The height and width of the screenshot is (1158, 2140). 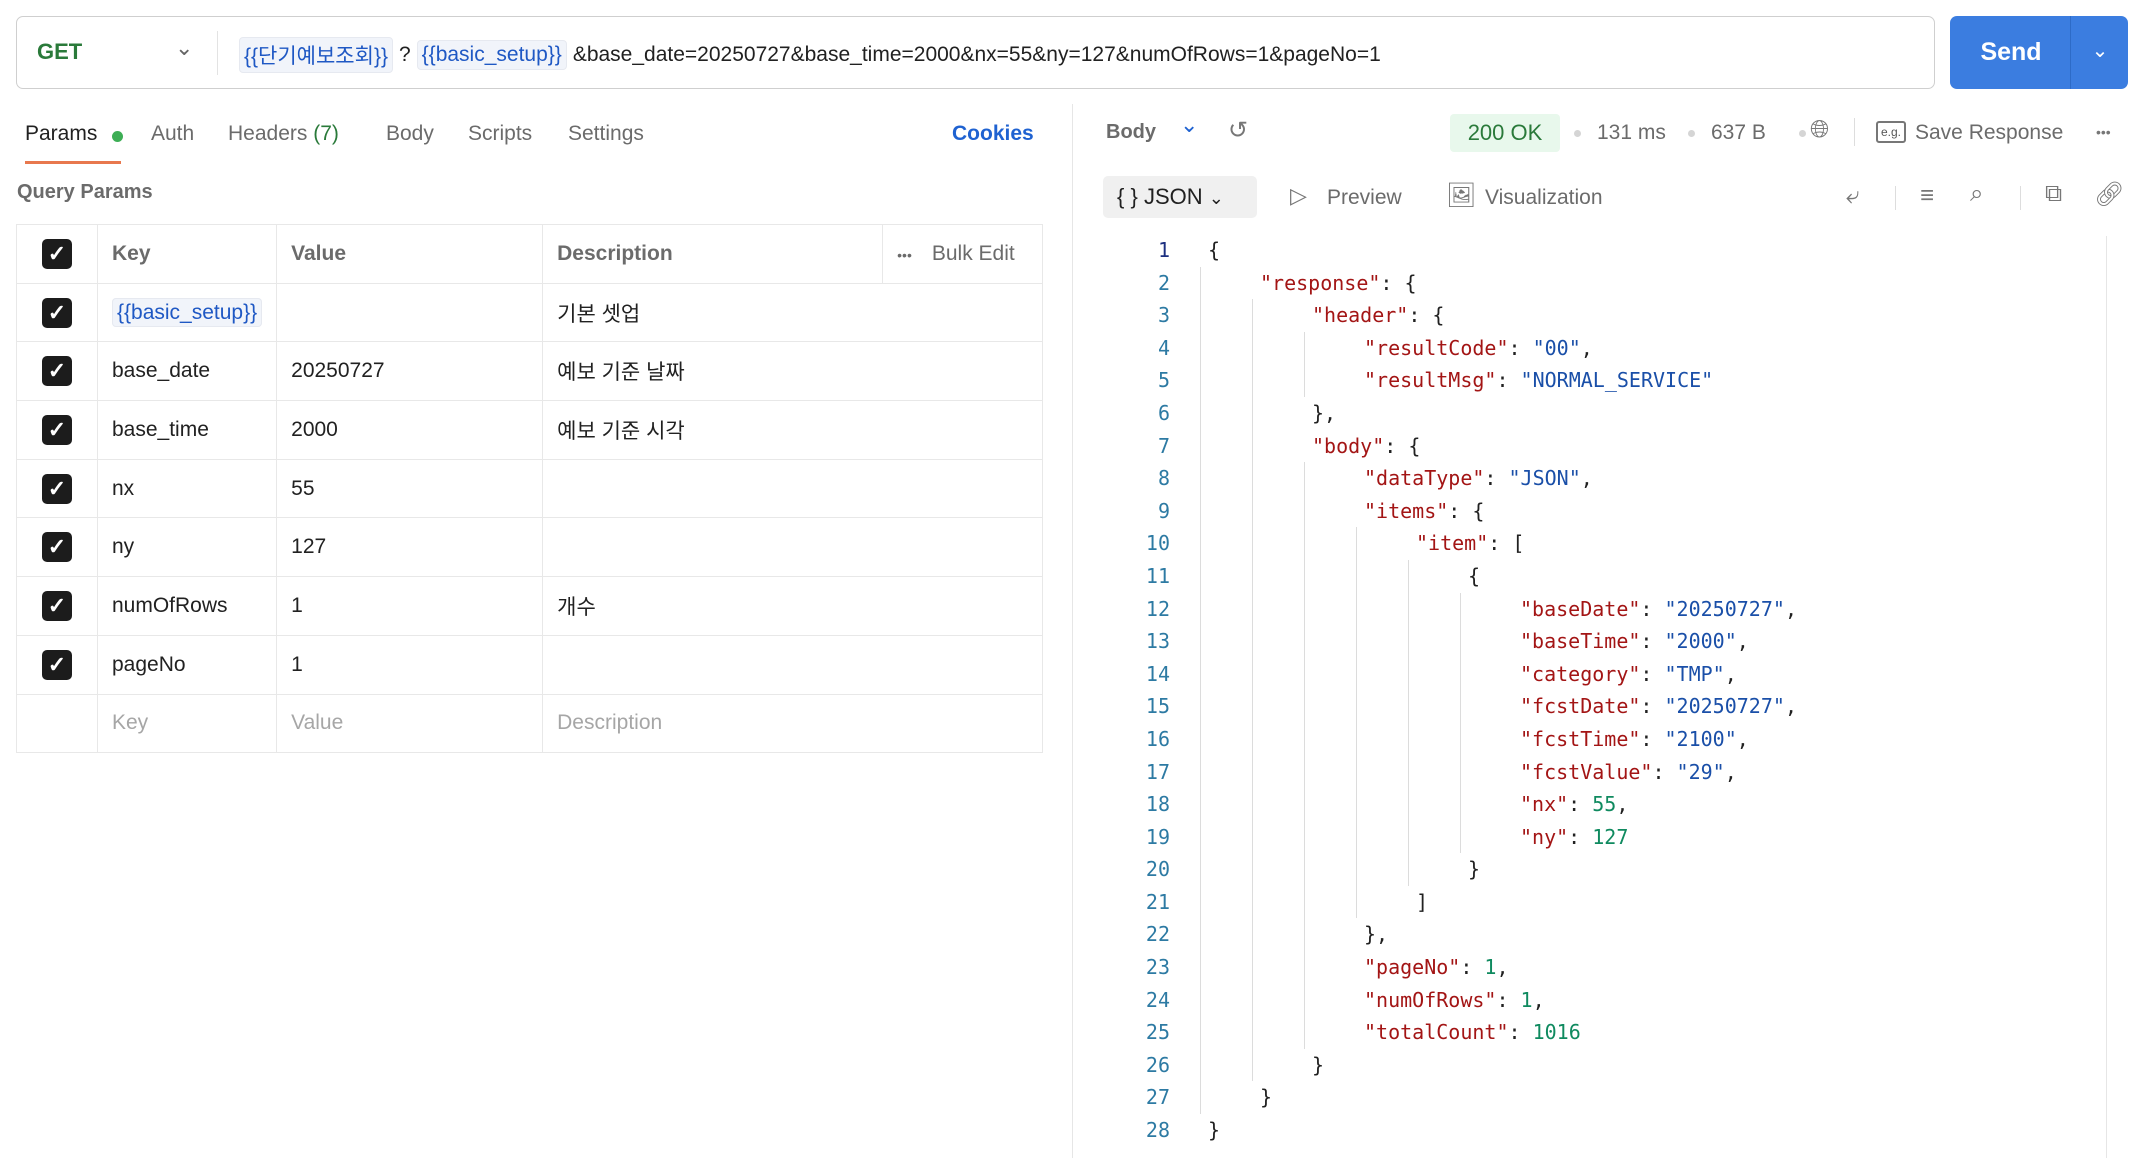 What do you see at coordinates (792, 430) in the screenshot?
I see `param-description: 예보 기준 시각` at bounding box center [792, 430].